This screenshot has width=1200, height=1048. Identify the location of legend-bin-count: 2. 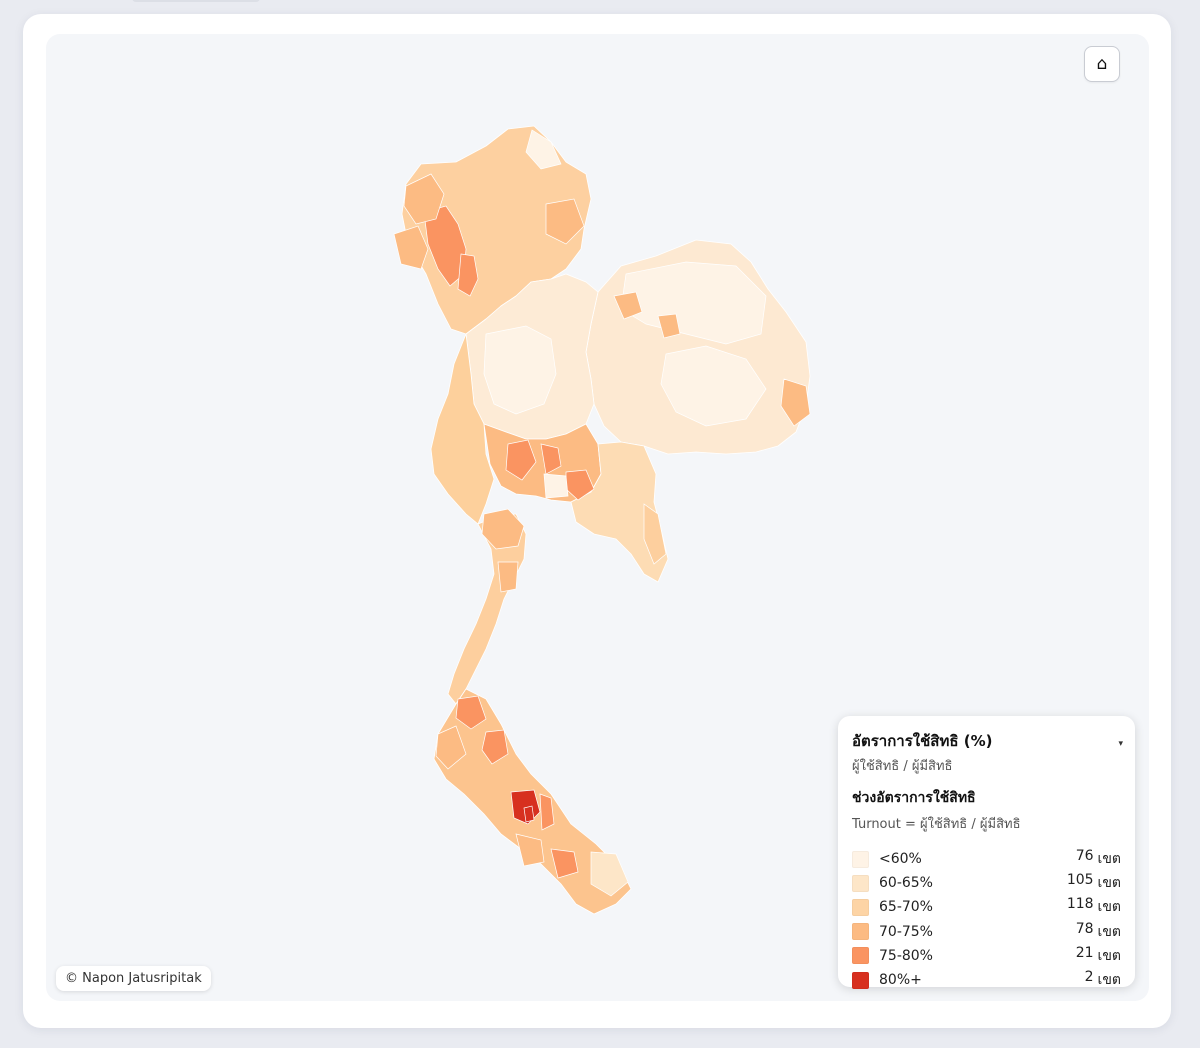
(1089, 977).